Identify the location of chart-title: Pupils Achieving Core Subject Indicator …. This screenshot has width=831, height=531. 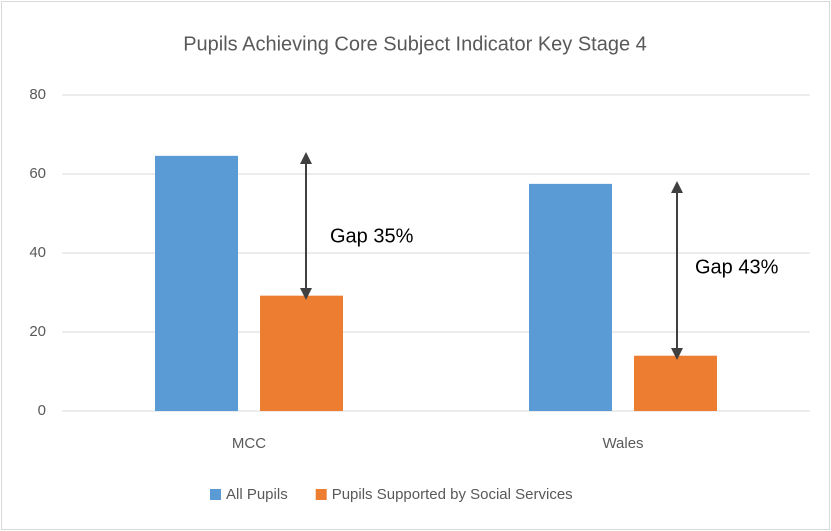
(415, 44).